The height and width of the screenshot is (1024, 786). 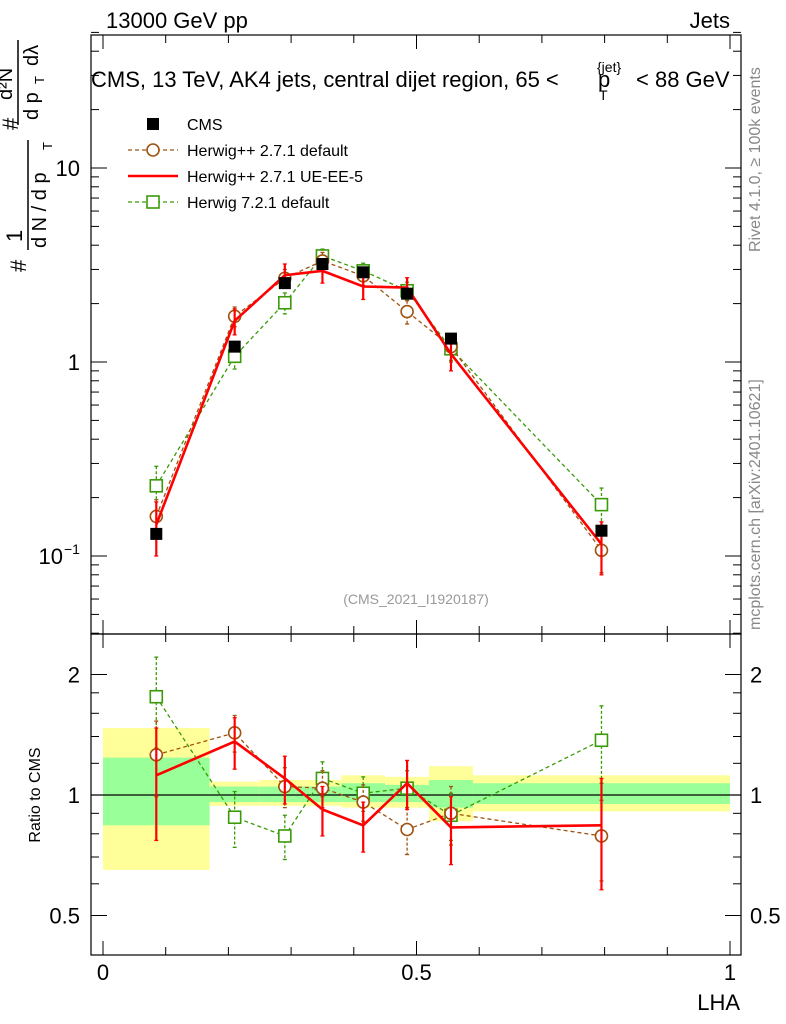 I want to click on legend-marker-cms, so click(x=153, y=124).